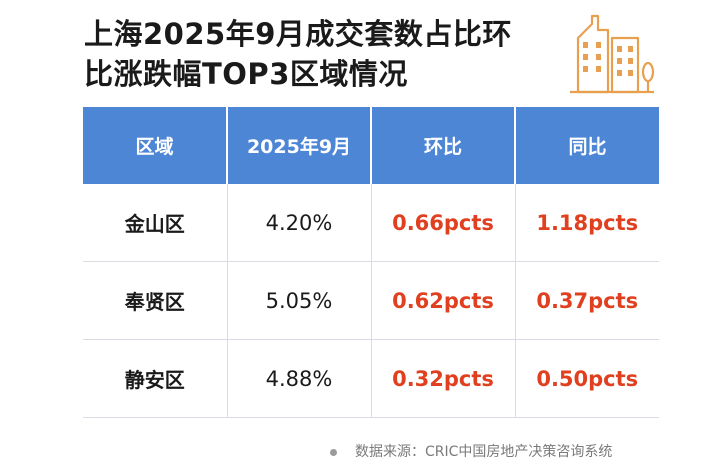  Describe the element at coordinates (298, 34) in the screenshot. I see `title-line-1: 上海2025年9月成交套数占比环` at that location.